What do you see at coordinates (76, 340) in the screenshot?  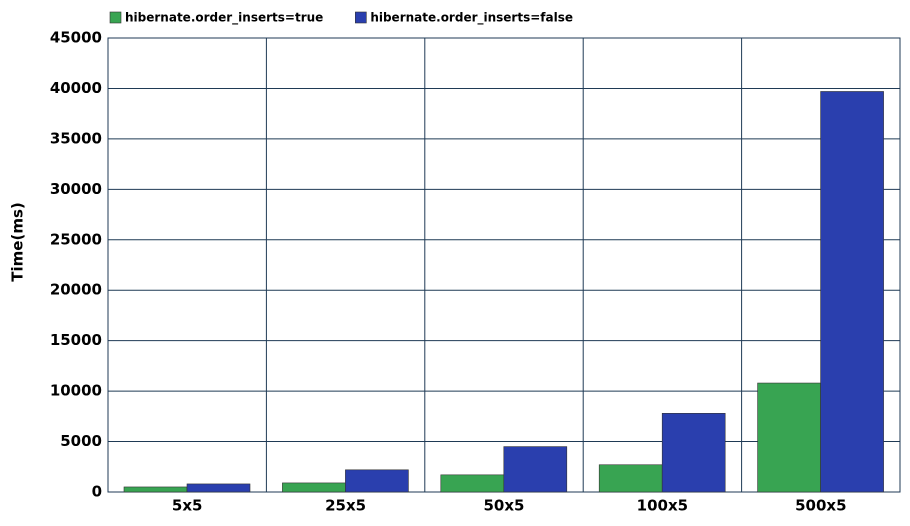 I see `y-tick-label: 15000` at bounding box center [76, 340].